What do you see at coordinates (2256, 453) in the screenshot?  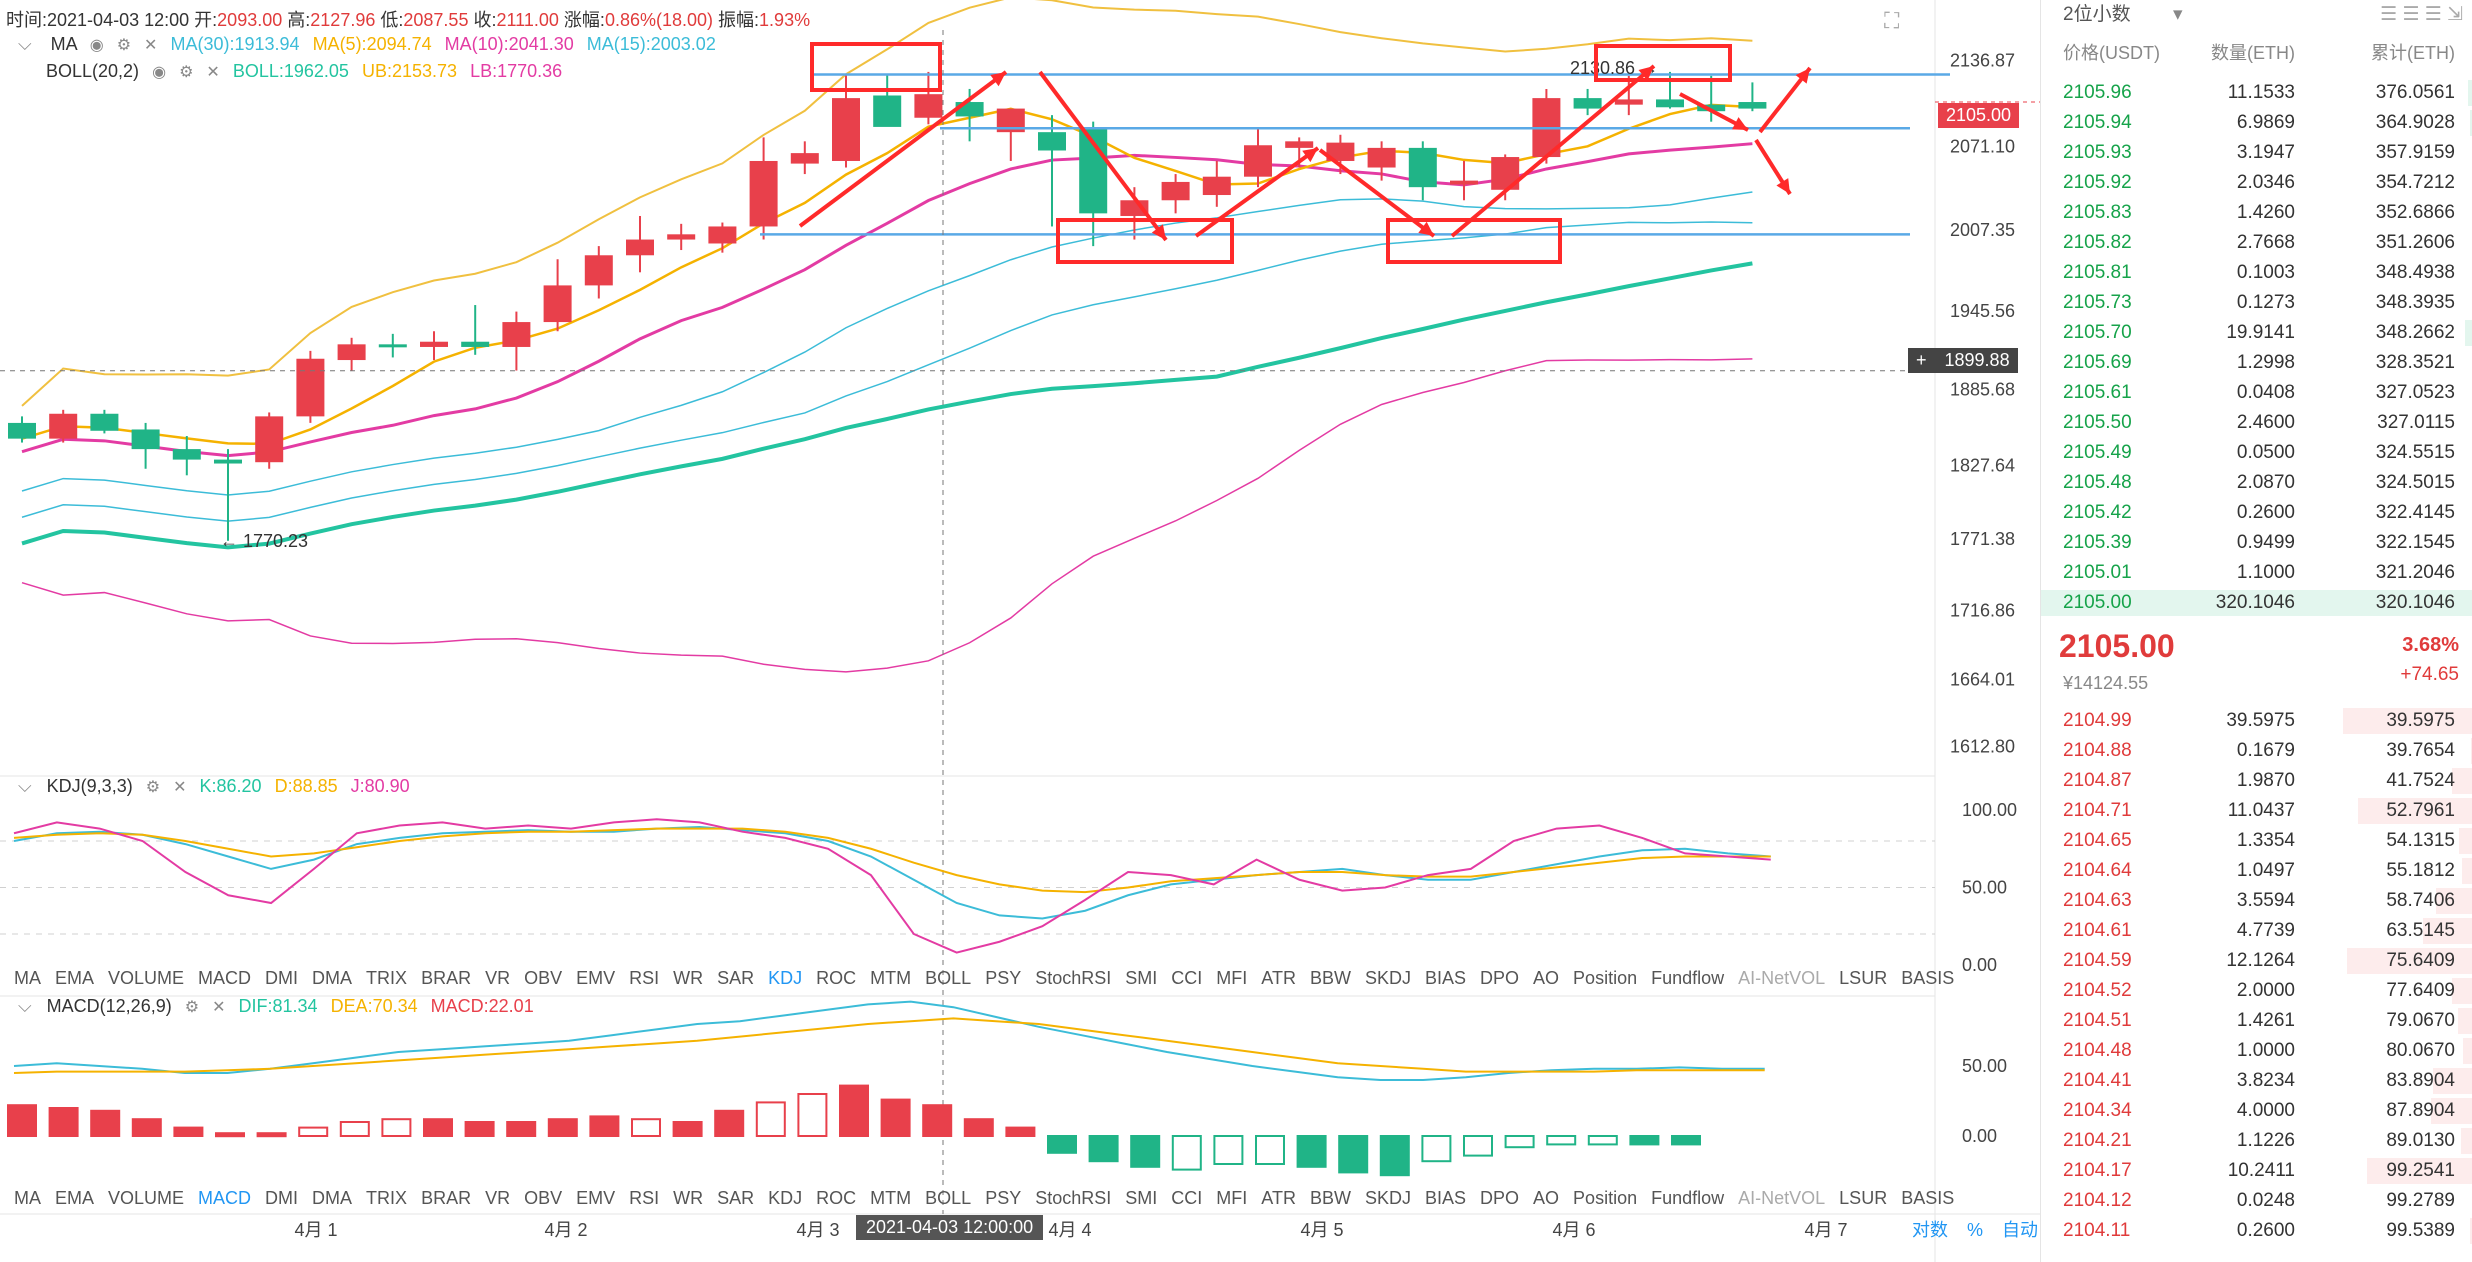 I see `ask-row: 2105.49 0.0500 324.5515` at bounding box center [2256, 453].